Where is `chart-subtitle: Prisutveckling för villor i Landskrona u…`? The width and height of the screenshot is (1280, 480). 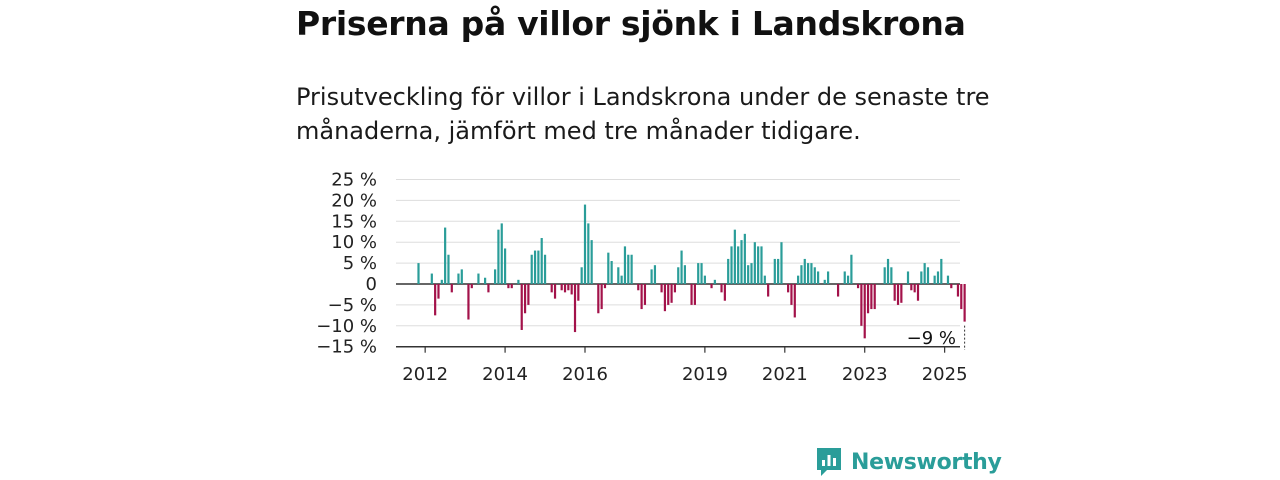
chart-subtitle: Prisutveckling för villor i Landskrona u… is located at coordinates (643, 114).